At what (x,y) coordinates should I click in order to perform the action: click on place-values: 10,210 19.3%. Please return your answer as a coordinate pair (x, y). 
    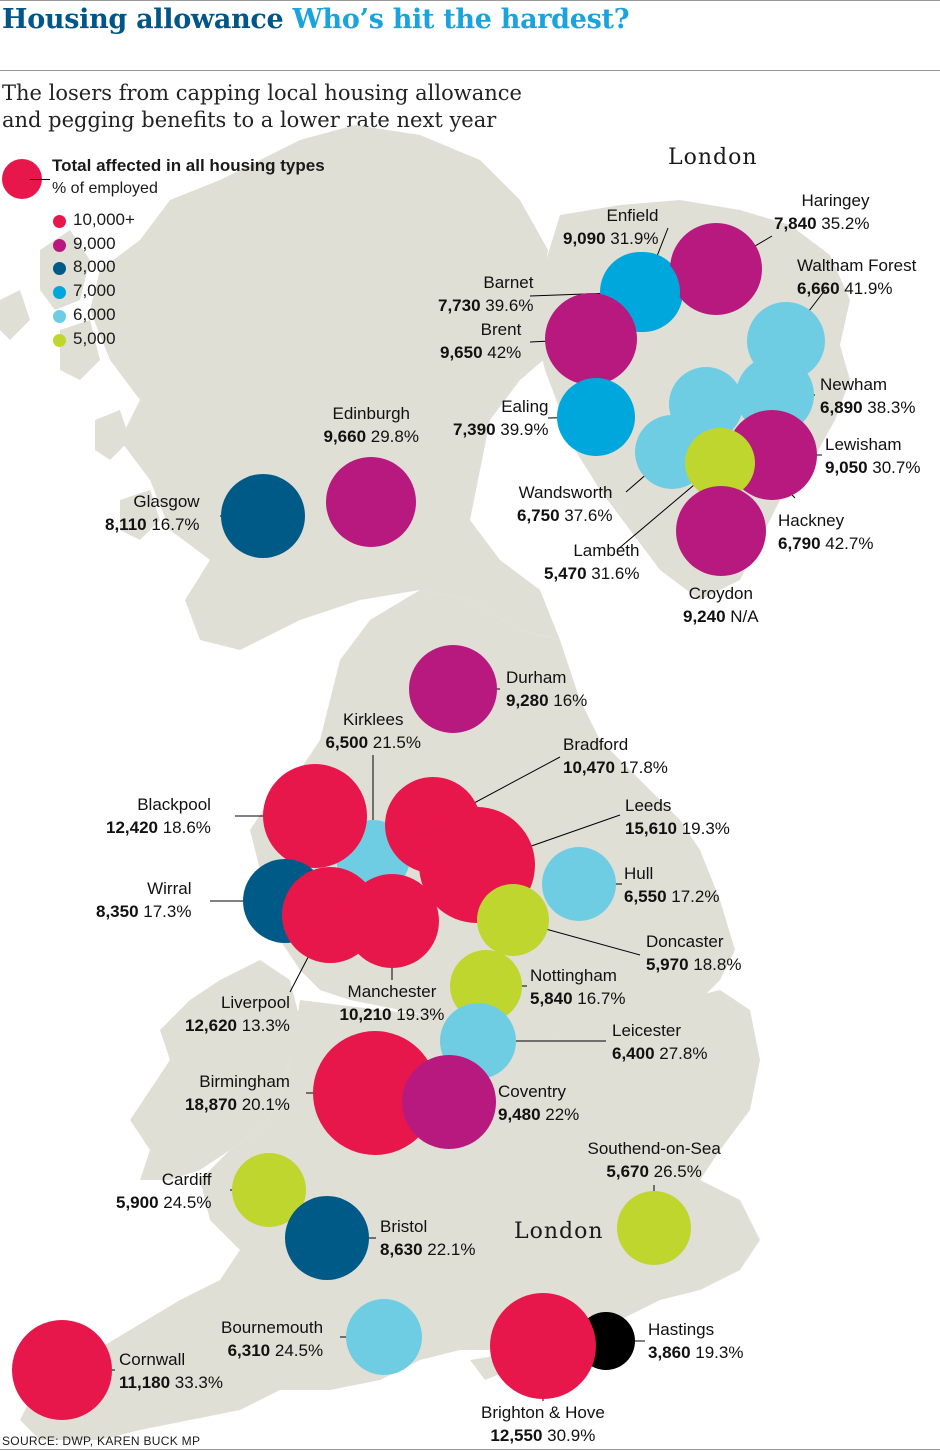
    Looking at the image, I should click on (392, 1014).